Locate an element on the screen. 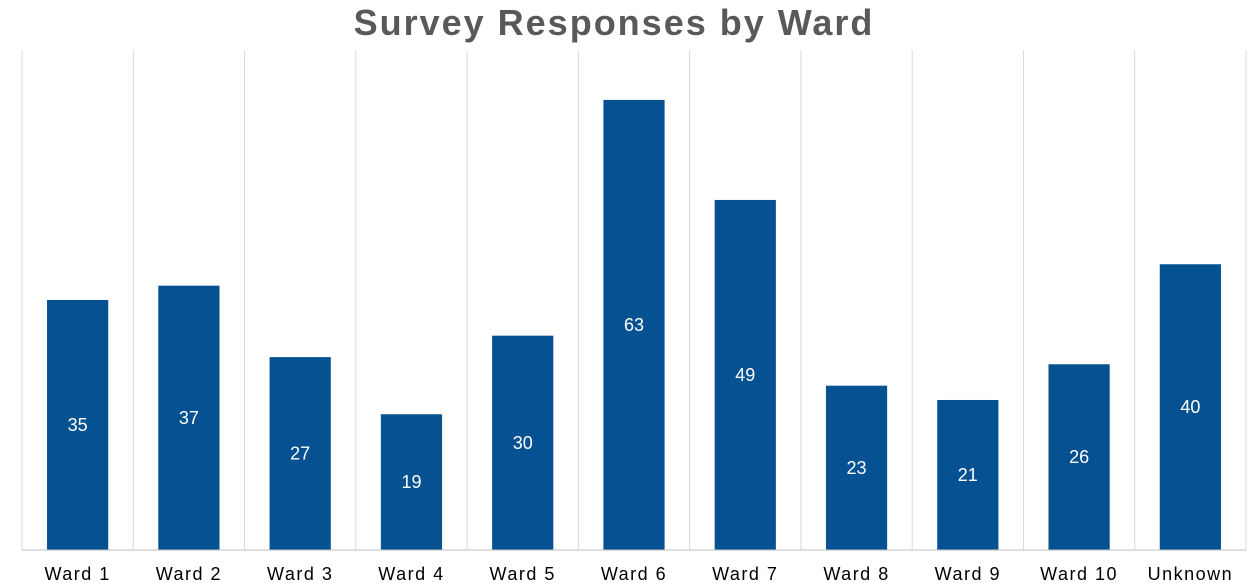 The height and width of the screenshot is (583, 1258). x-tick-label: Ward 1 is located at coordinates (77, 573).